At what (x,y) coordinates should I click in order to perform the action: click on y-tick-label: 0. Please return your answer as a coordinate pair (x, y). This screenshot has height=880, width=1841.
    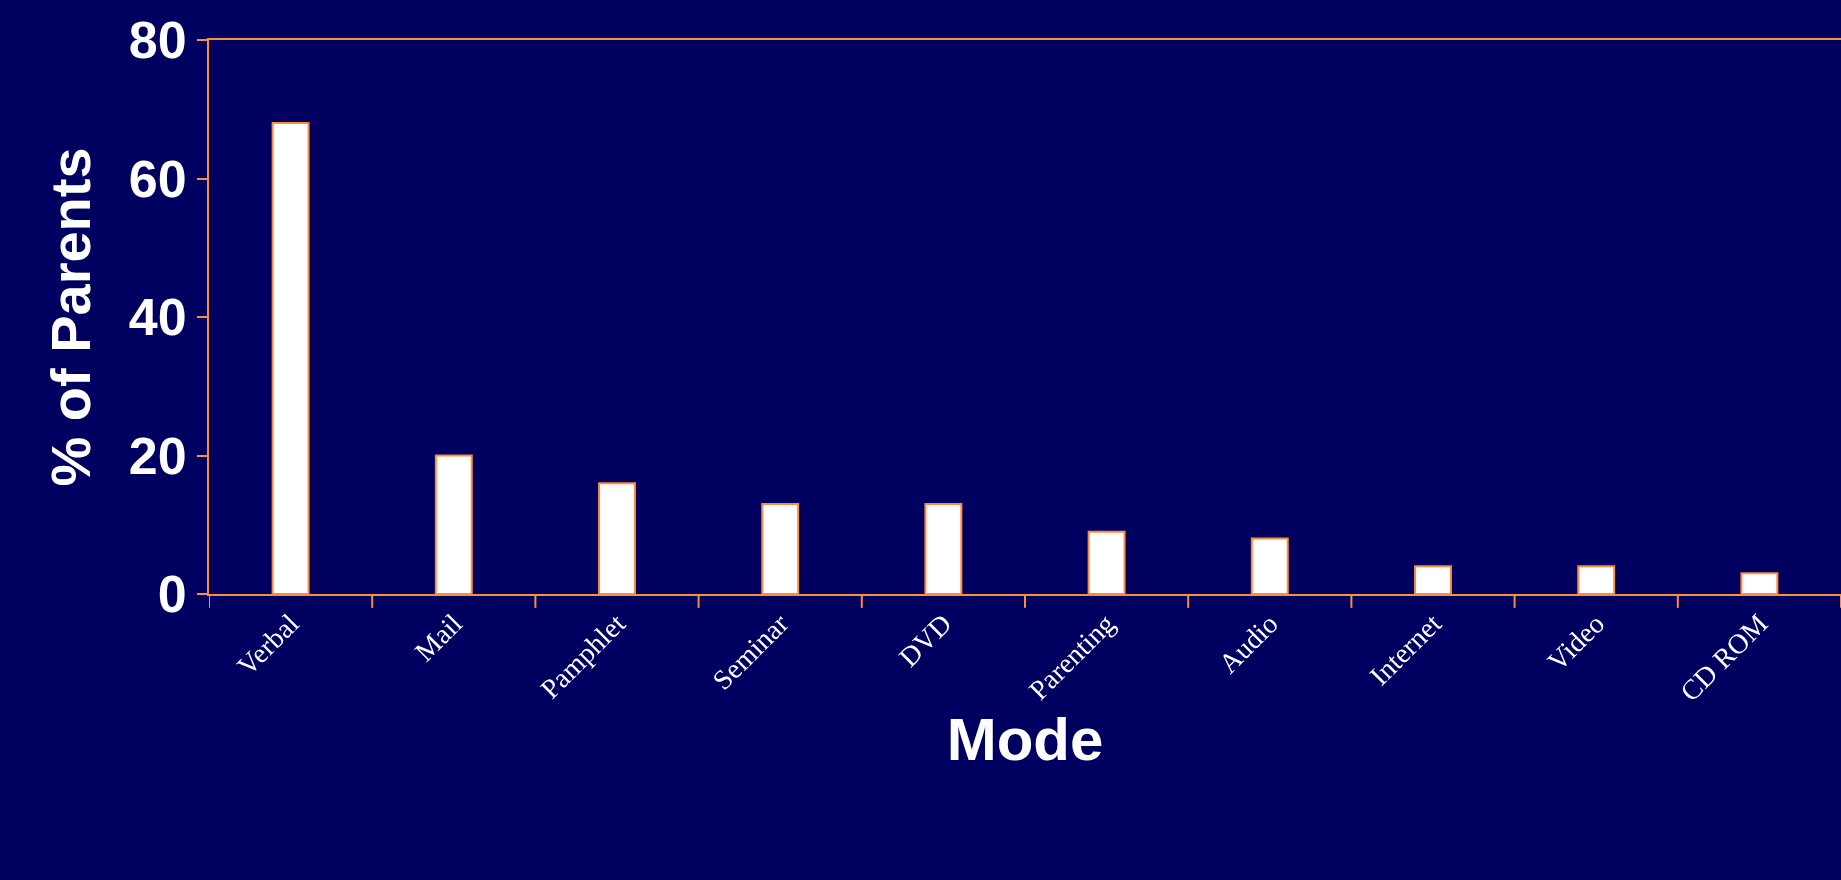
    Looking at the image, I should click on (172, 594).